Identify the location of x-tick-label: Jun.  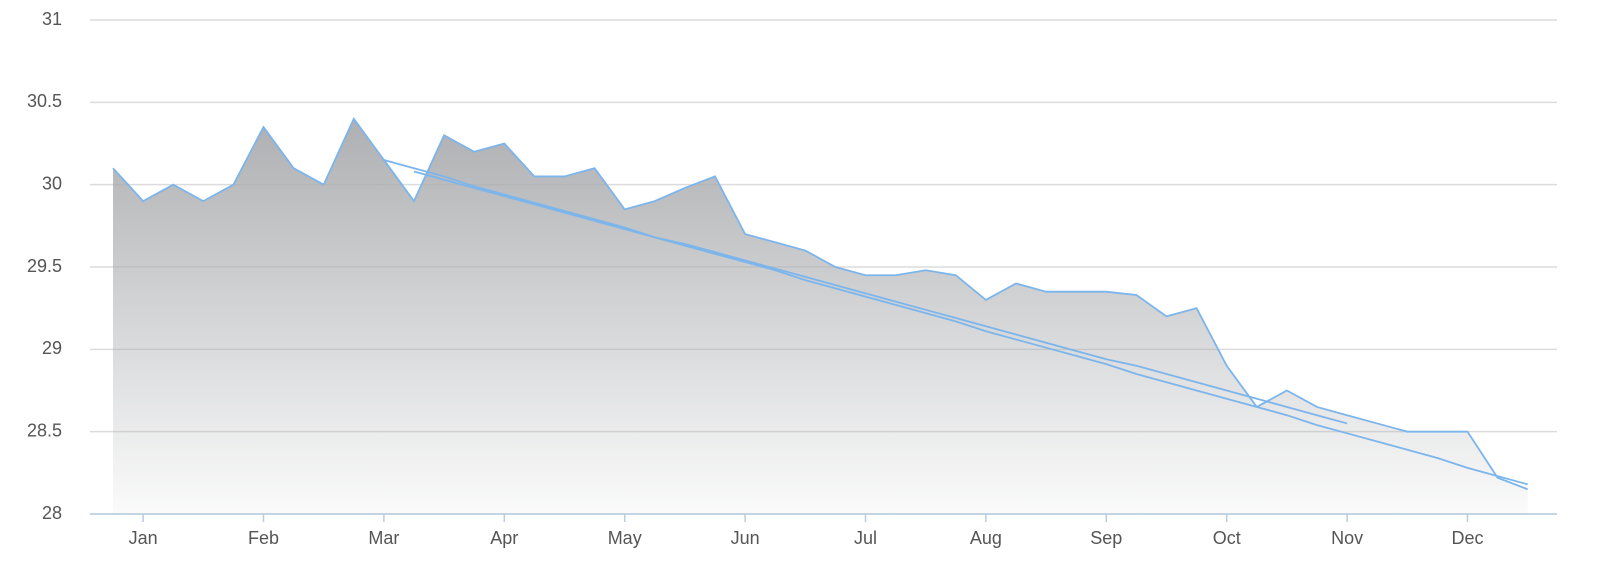
(745, 538).